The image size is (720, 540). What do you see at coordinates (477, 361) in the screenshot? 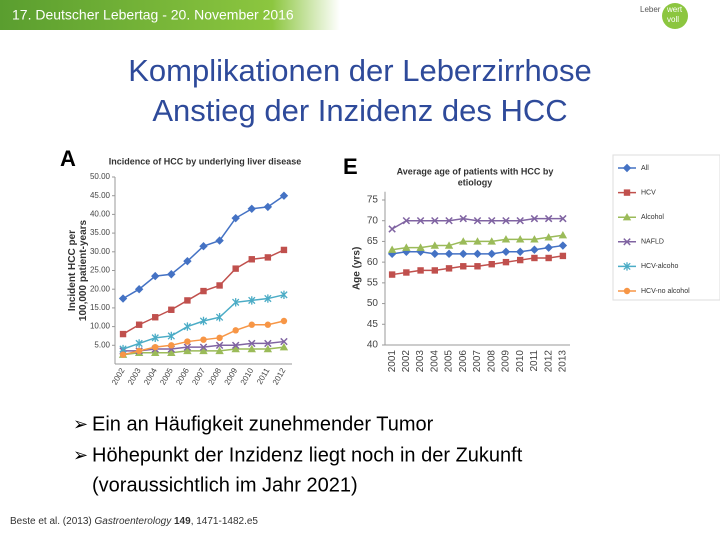
I see `x-tick-label: 2007` at bounding box center [477, 361].